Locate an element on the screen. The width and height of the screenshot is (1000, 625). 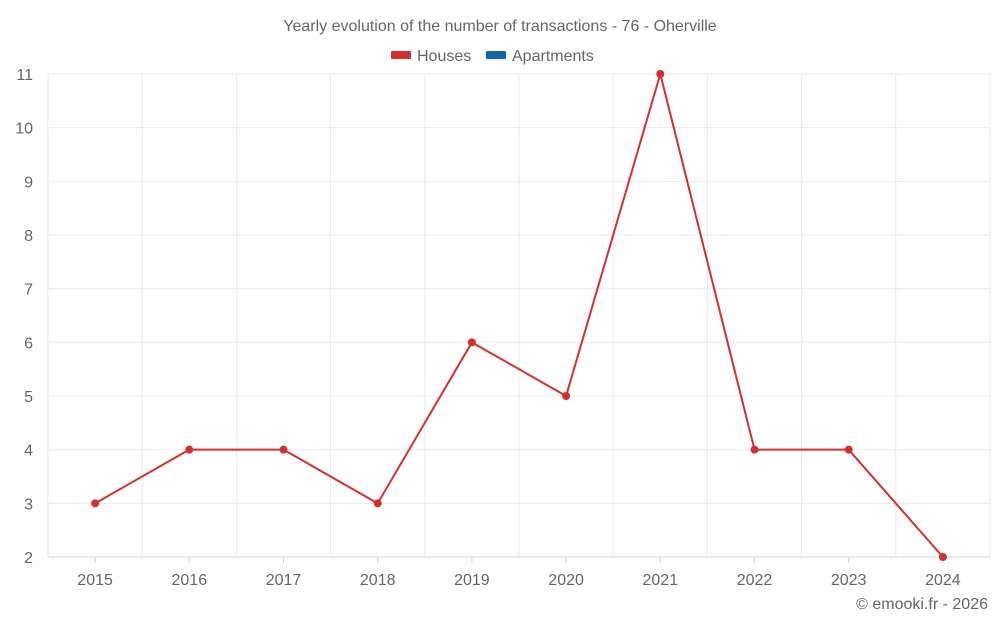
y-axis-ticks: 2 3 4 5 6 7 8 9 10 11 is located at coordinates (24, 317).